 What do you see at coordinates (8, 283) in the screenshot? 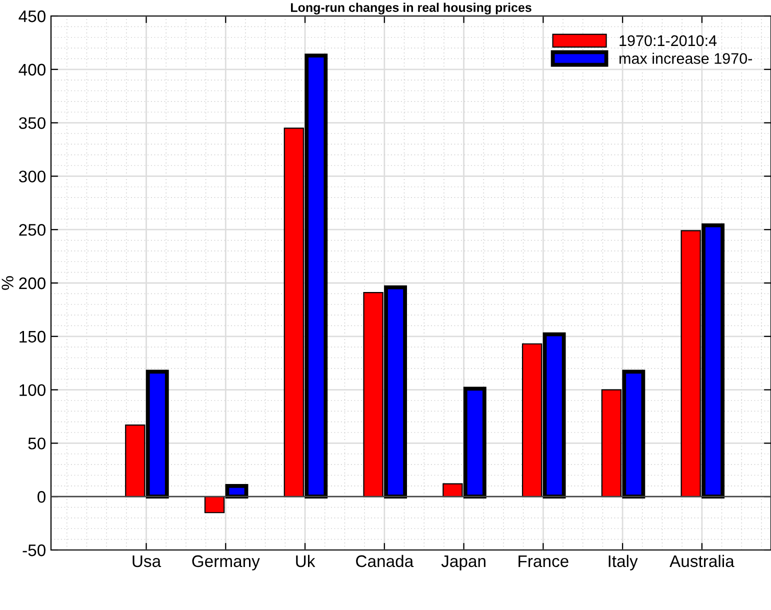
I see `y-axis-title: %` at bounding box center [8, 283].